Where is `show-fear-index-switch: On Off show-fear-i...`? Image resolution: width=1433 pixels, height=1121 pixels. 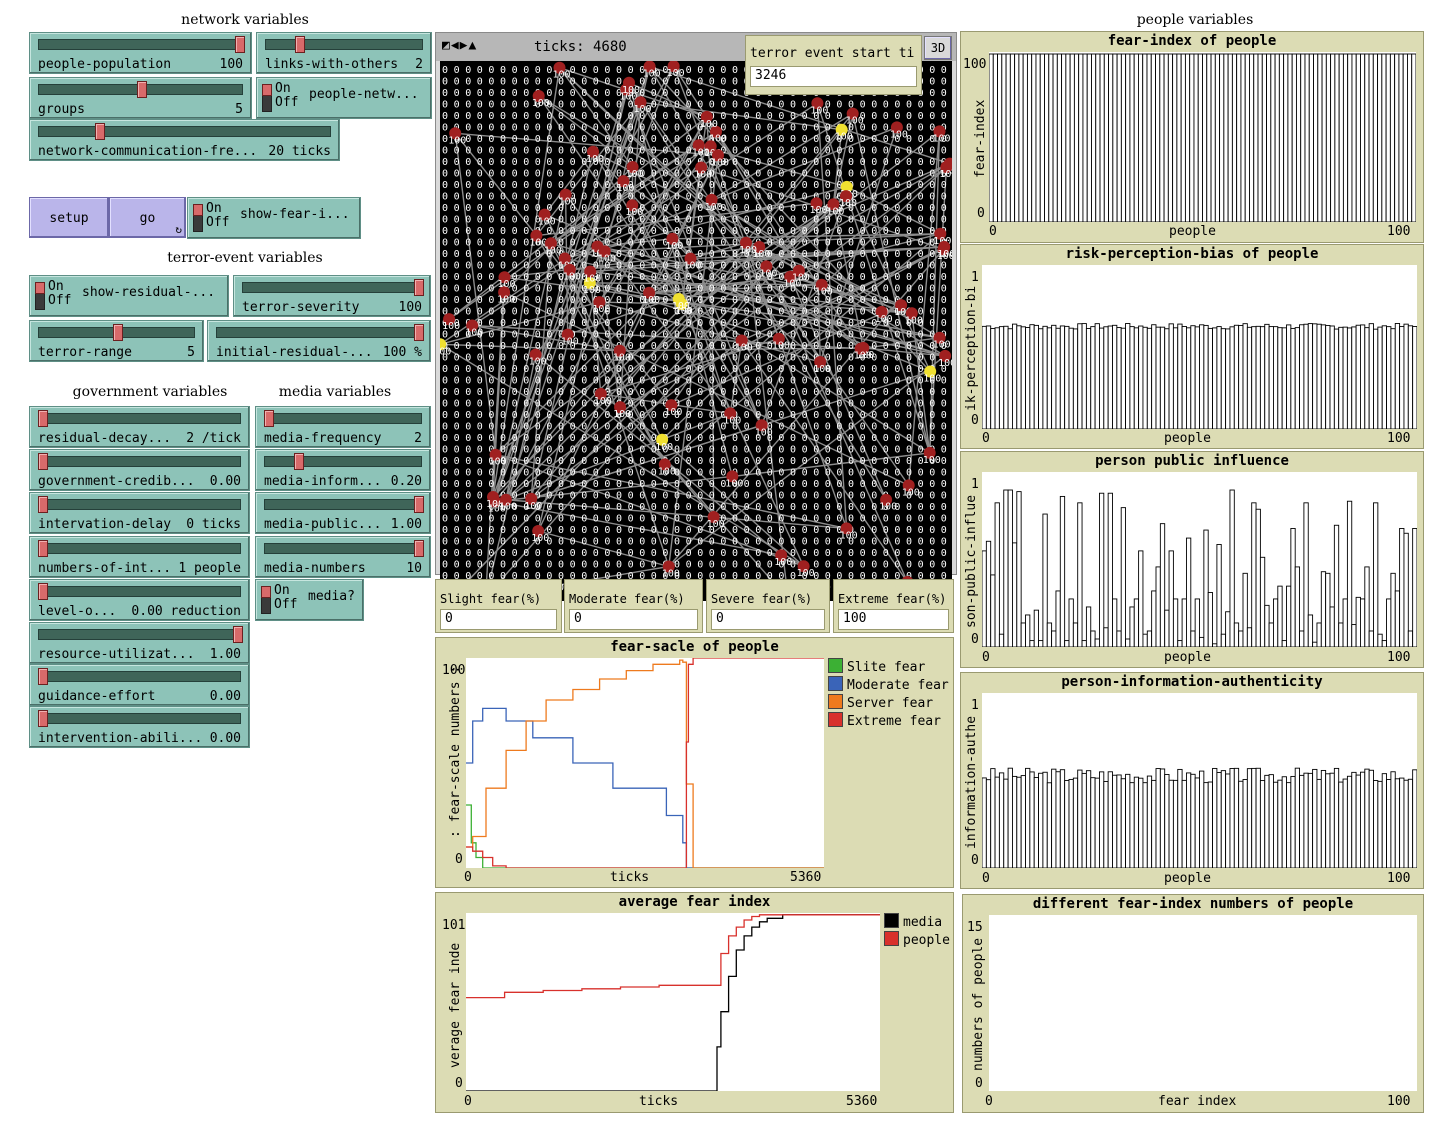
show-fear-index-switch: On Off show-fear-i... is located at coordinates (274, 218).